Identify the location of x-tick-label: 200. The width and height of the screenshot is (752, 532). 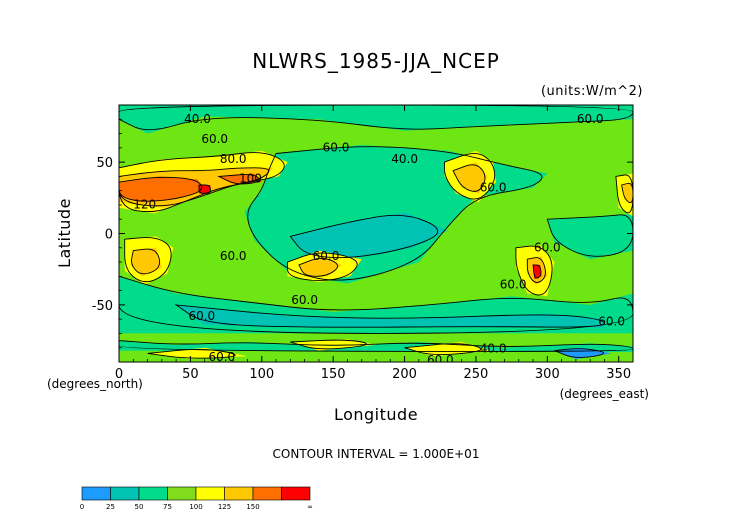
(404, 374).